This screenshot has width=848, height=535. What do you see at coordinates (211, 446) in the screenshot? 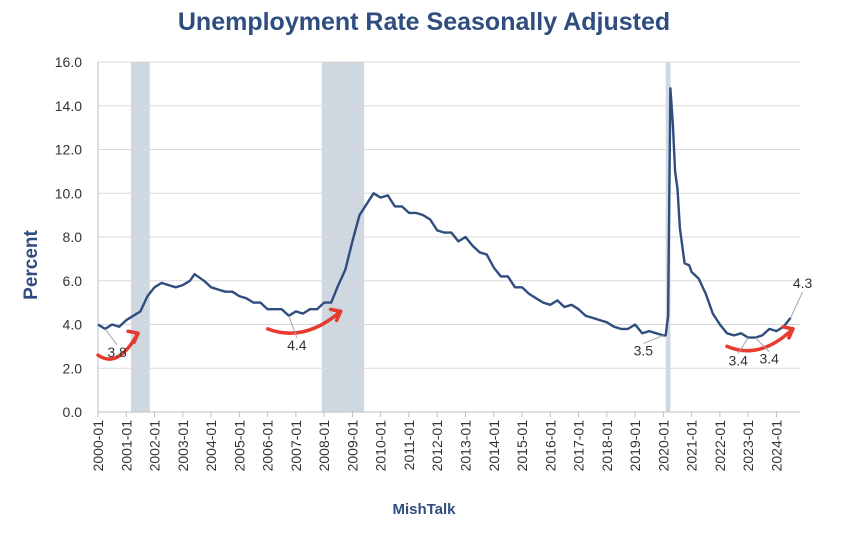
I see `x-tick-label: 2004-01` at bounding box center [211, 446].